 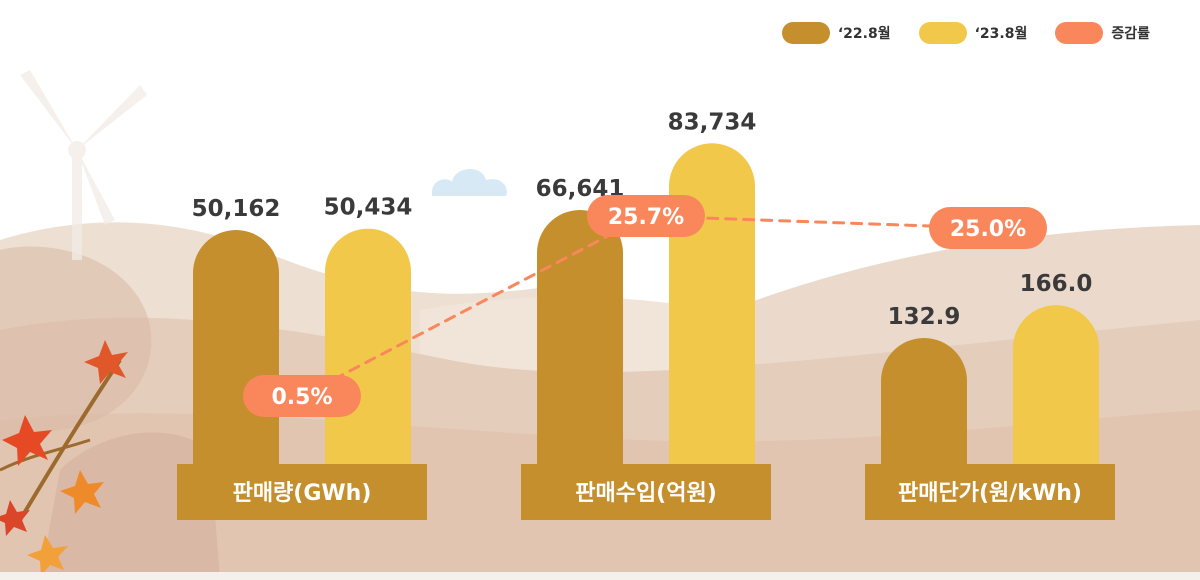 What do you see at coordinates (368, 208) in the screenshot?
I see `bar-value-label: 50,434` at bounding box center [368, 208].